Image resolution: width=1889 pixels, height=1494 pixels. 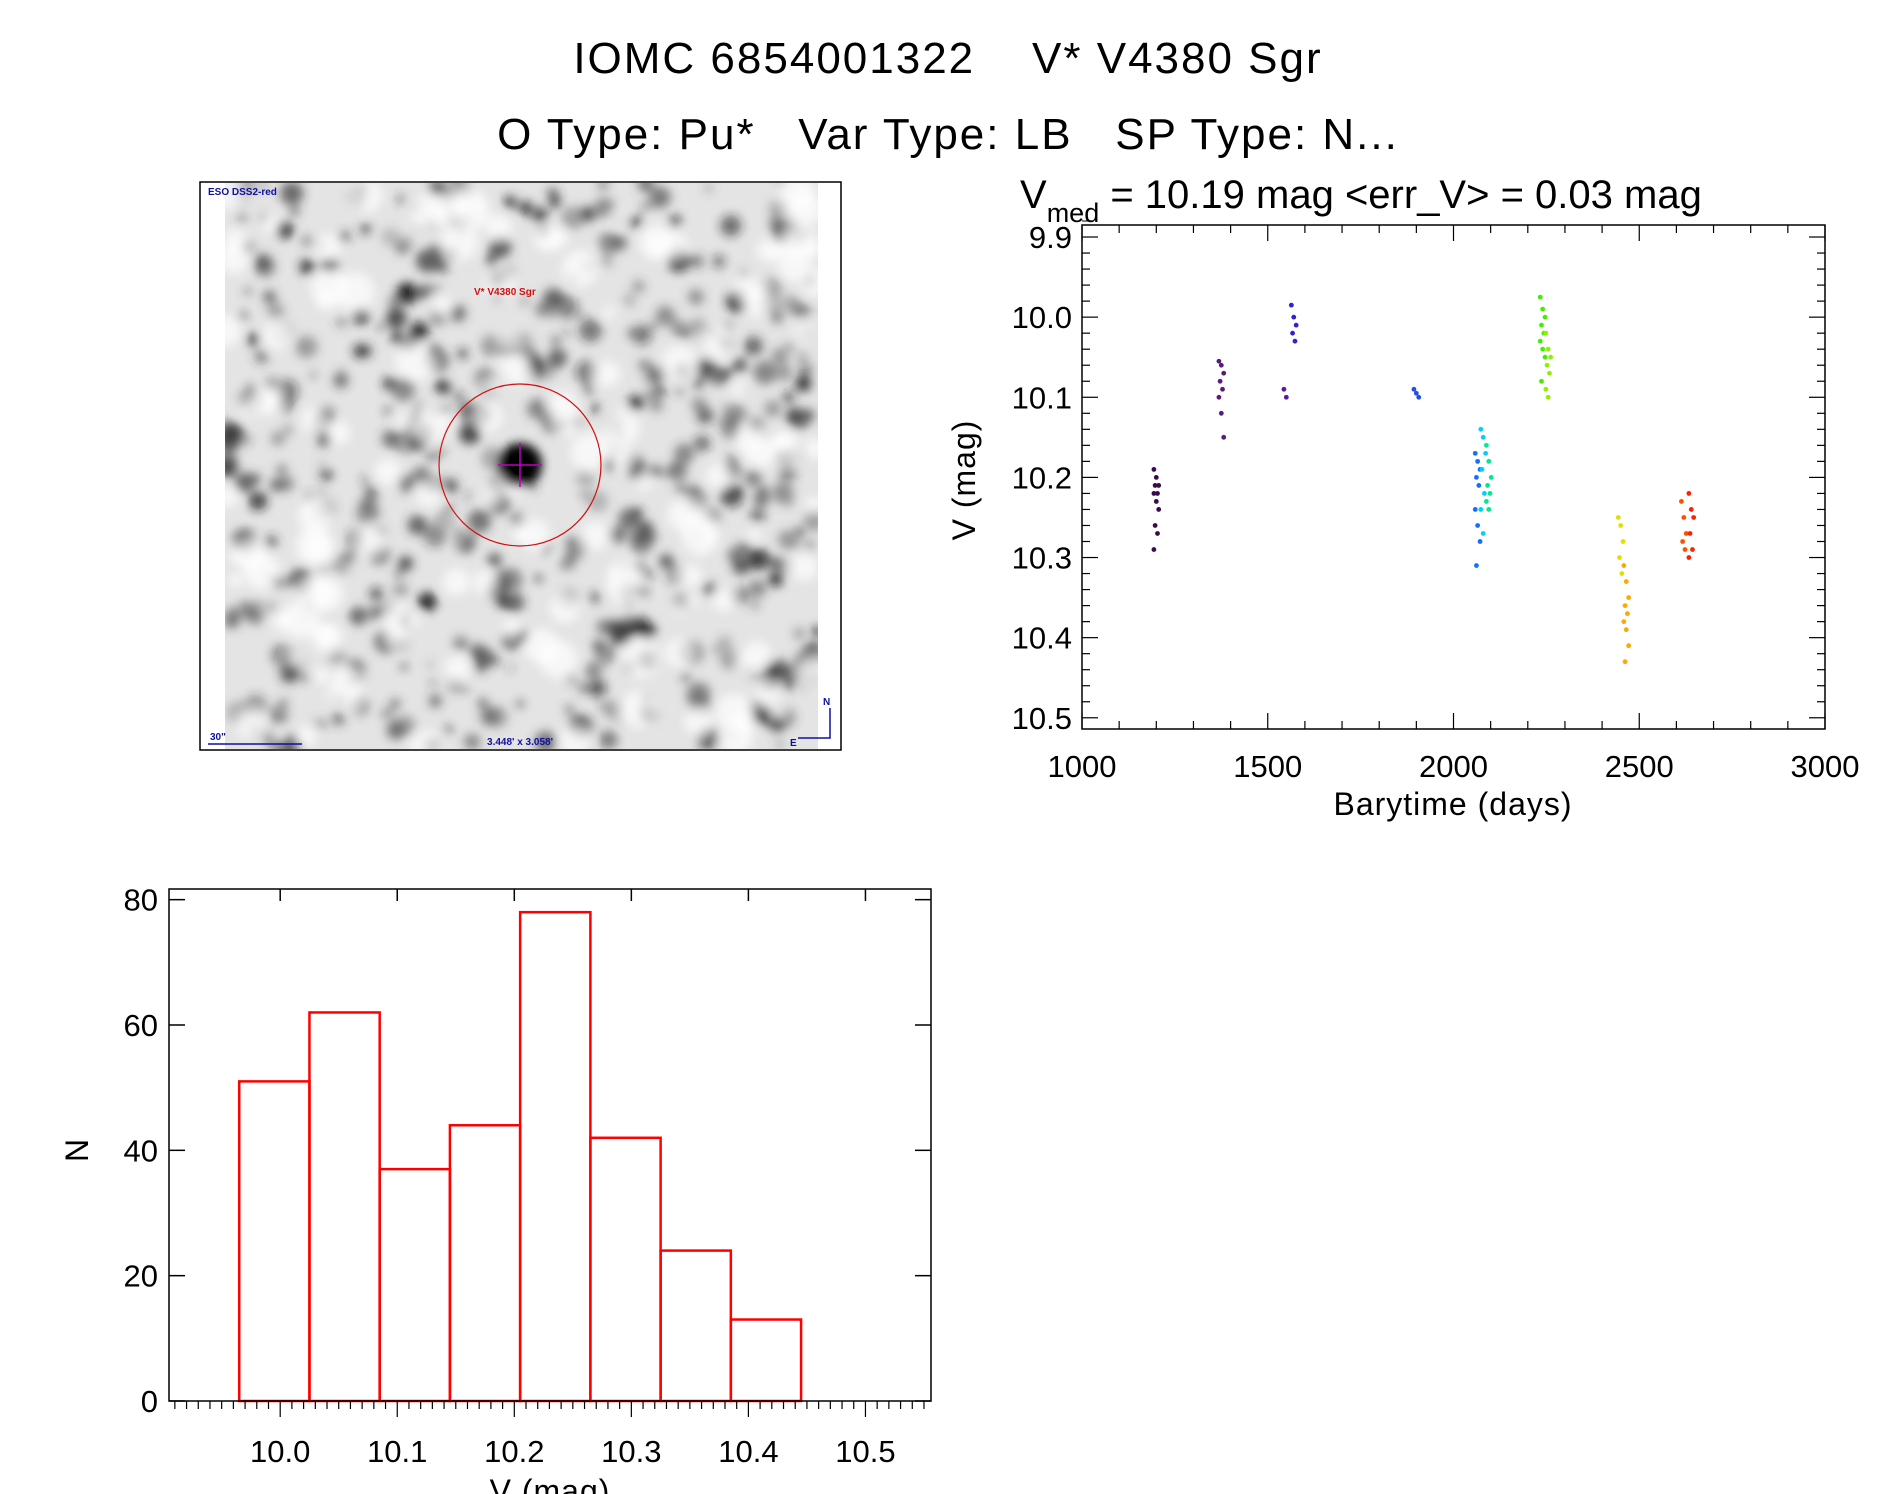 I want to click on y-tick-label: 10.3, so click(x=1042, y=558).